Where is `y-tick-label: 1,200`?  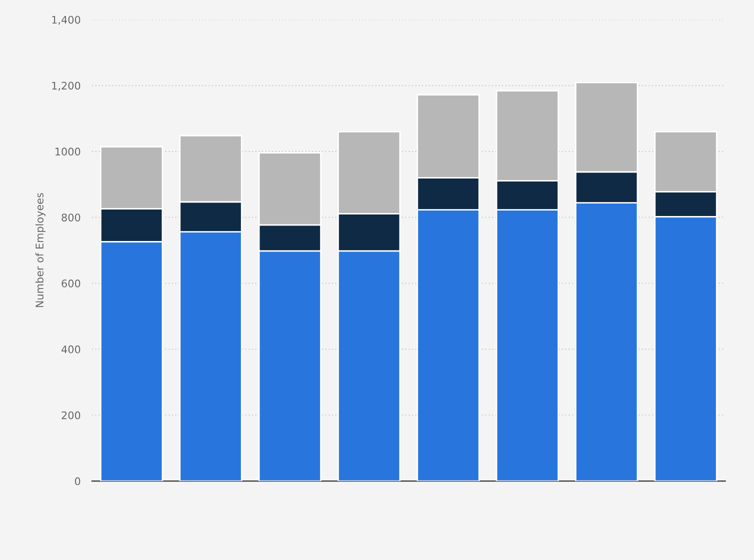 y-tick-label: 1,200 is located at coordinates (66, 86).